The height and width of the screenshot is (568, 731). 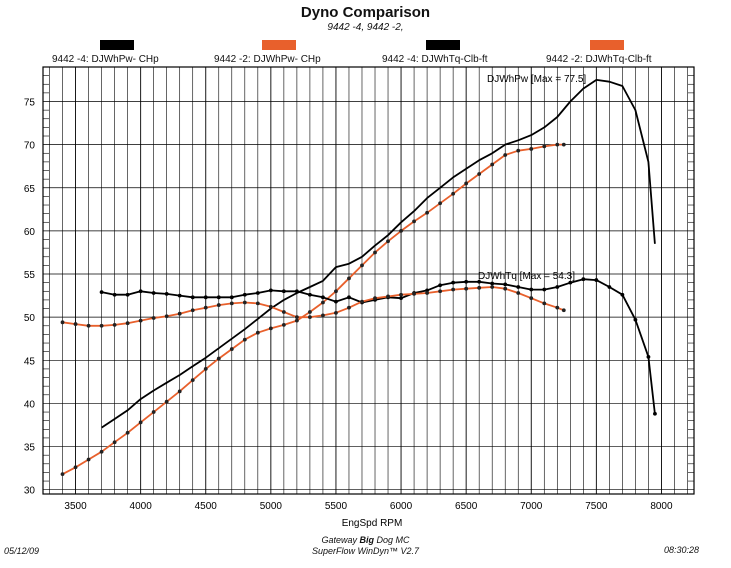 I want to click on y-tick-label: 70, so click(x=30, y=146).